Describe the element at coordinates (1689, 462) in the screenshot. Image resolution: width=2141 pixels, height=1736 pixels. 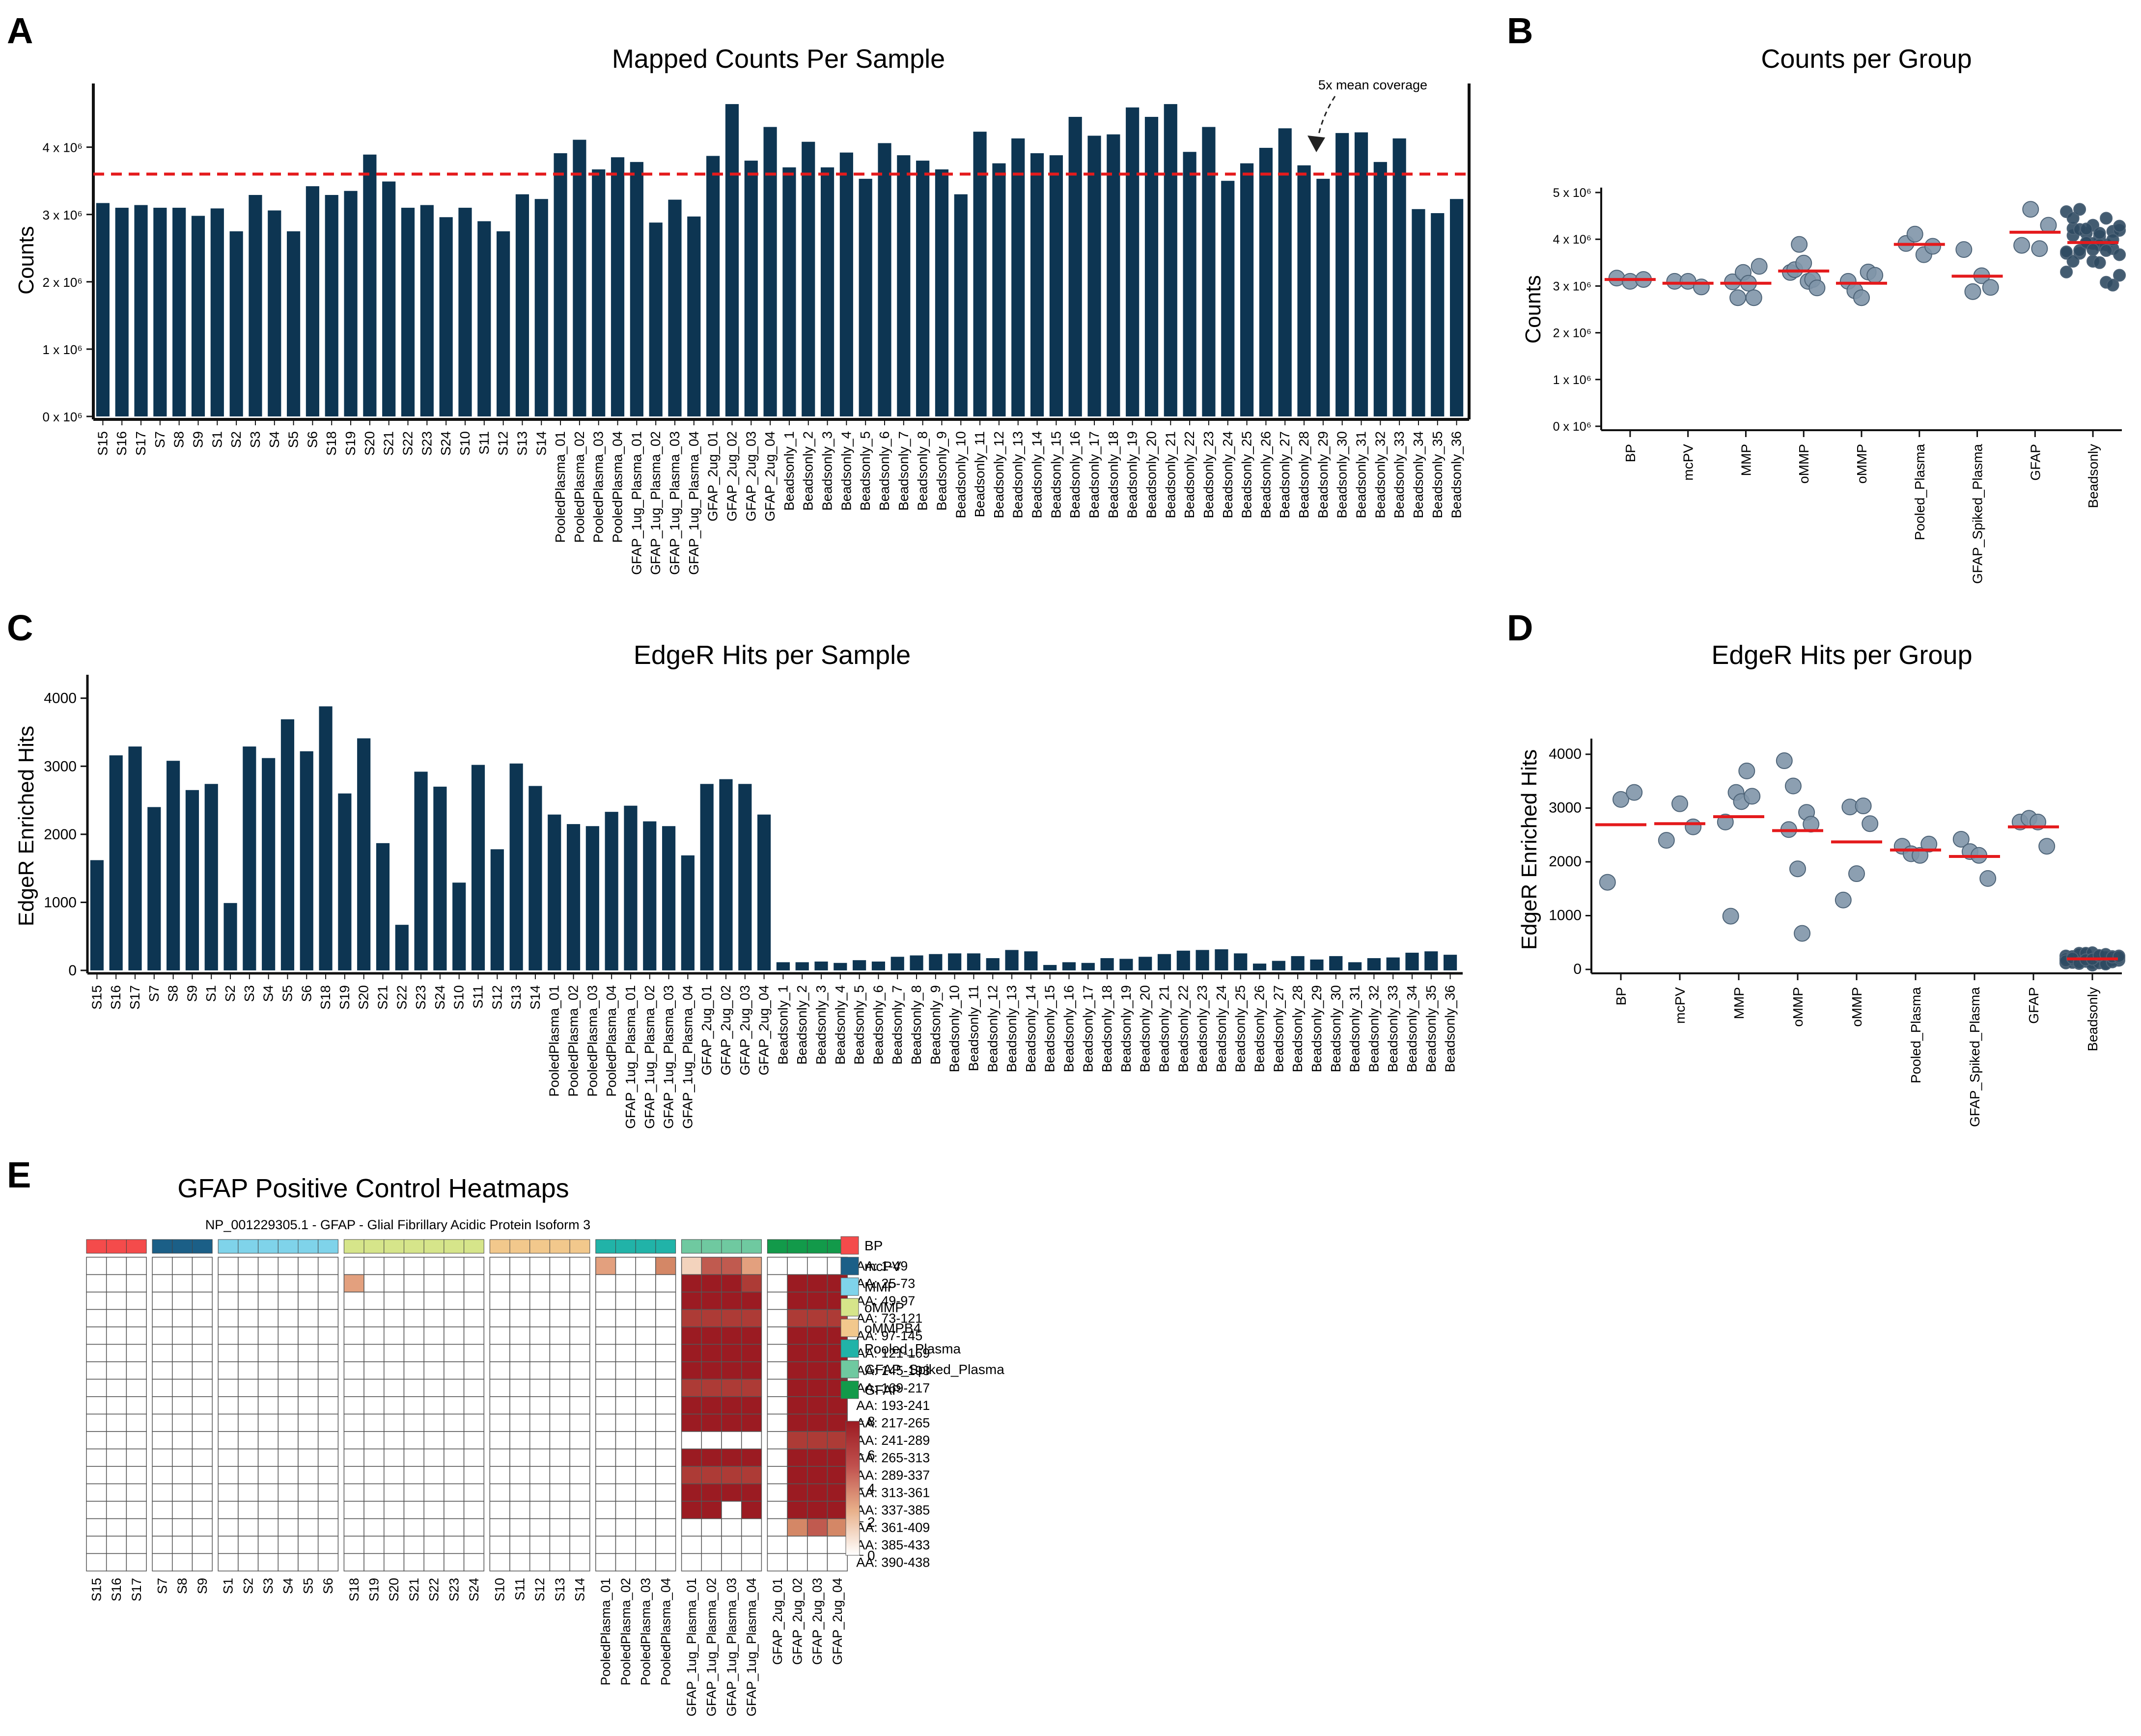
I see `x-tick-label: mcPV` at that location.